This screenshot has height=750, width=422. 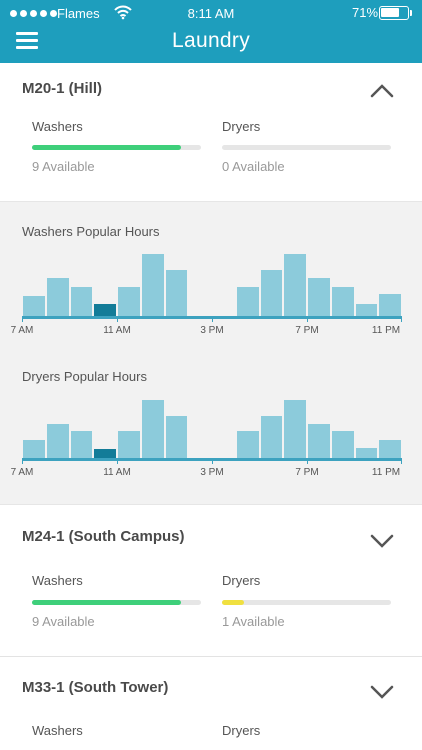 What do you see at coordinates (253, 166) in the screenshot?
I see `dryers-availability: 0 Available` at bounding box center [253, 166].